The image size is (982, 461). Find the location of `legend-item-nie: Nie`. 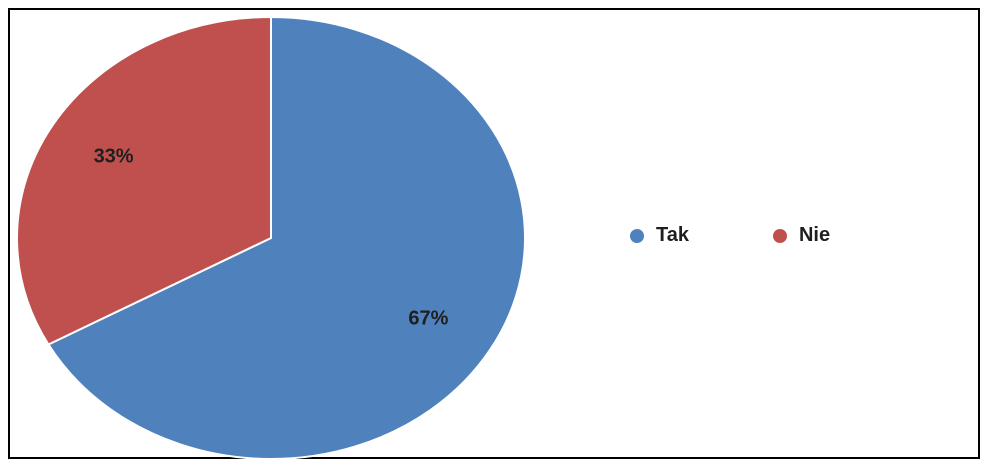

legend-item-nie: Nie is located at coordinates (801, 235).